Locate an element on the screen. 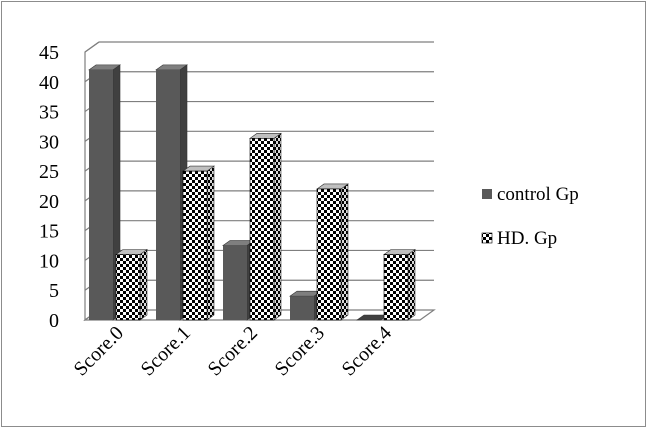  y-tick-label: 40 is located at coordinates (49, 83).